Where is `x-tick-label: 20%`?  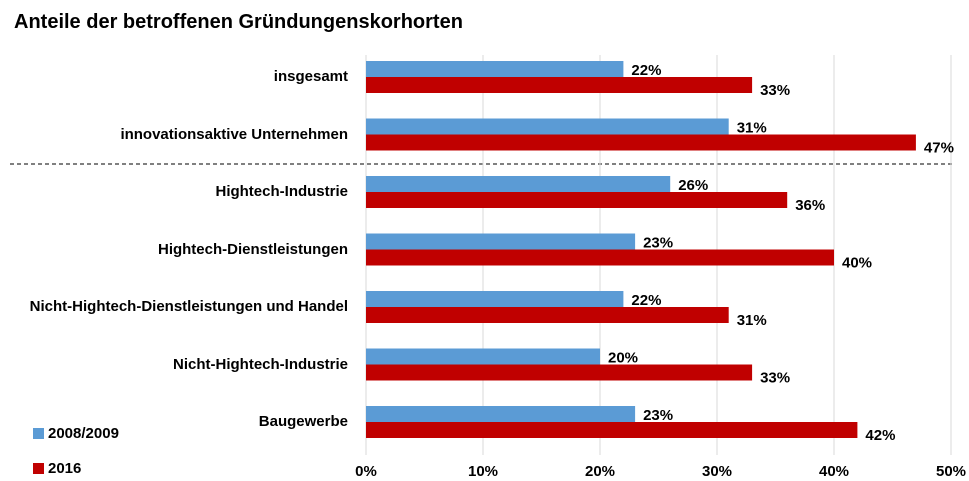
x-tick-label: 20% is located at coordinates (600, 471).